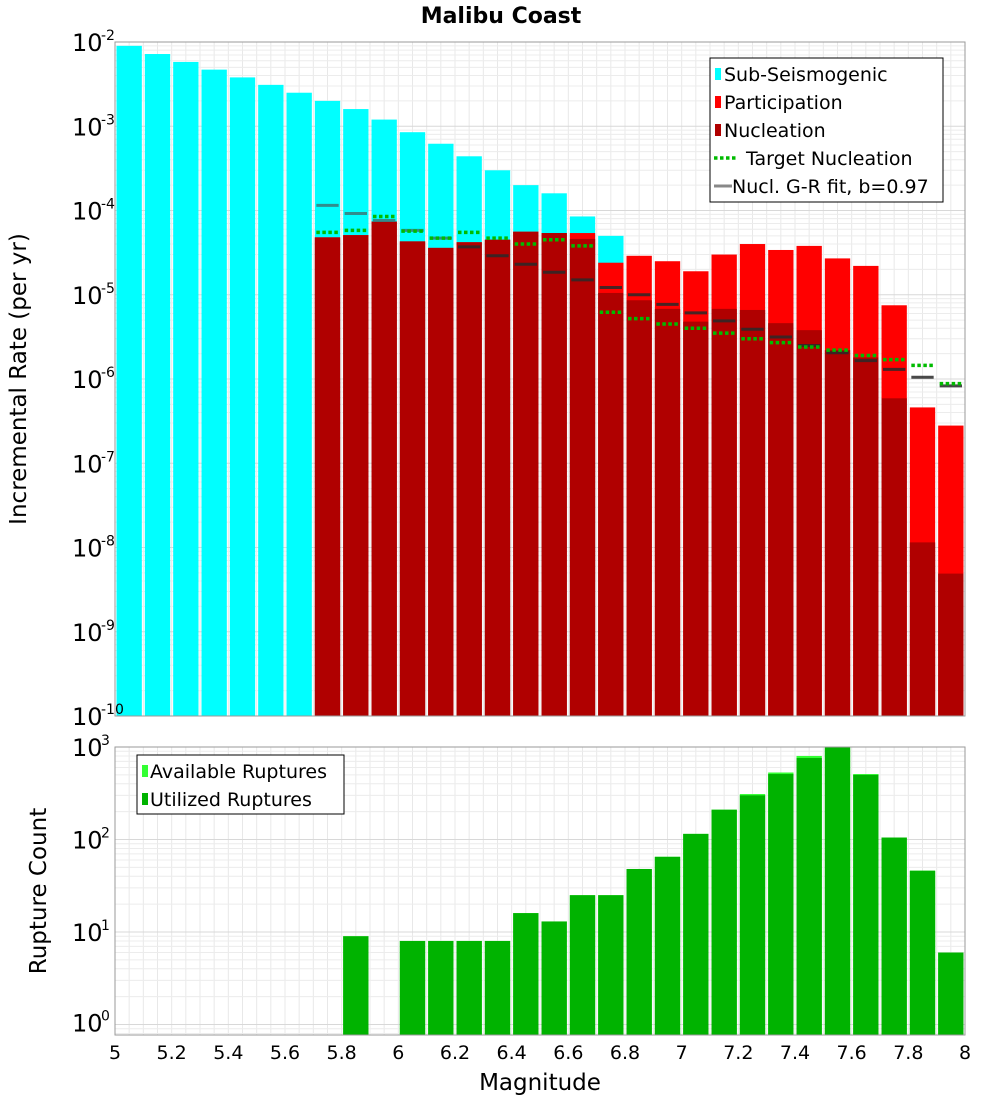  I want to click on sub-seismogenic-legend-label: Sub-Seismogenic, so click(806, 75).